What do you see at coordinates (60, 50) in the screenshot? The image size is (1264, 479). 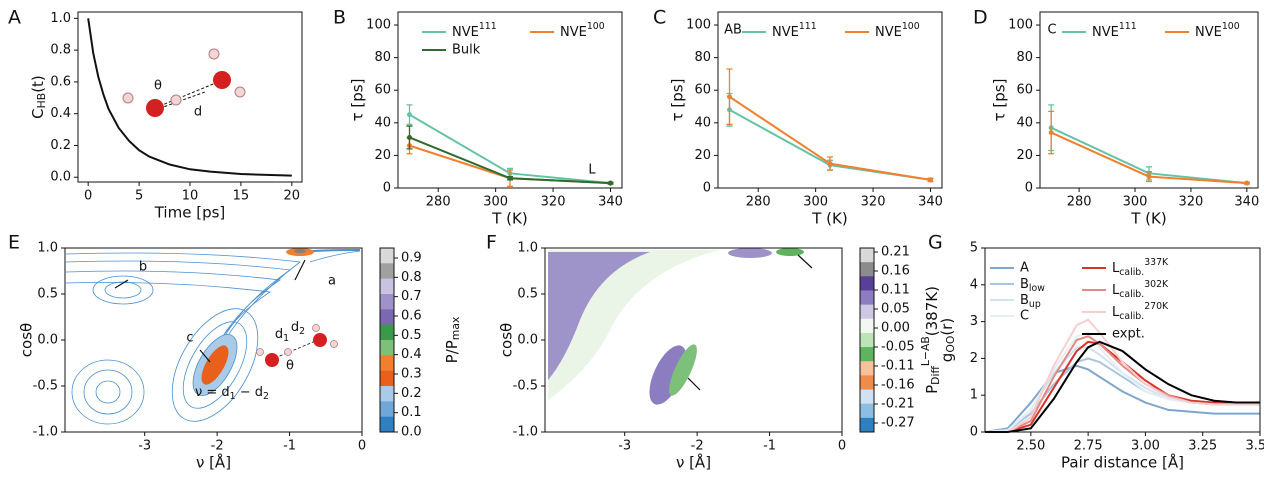 I see `y-tick-label: 0.8` at bounding box center [60, 50].